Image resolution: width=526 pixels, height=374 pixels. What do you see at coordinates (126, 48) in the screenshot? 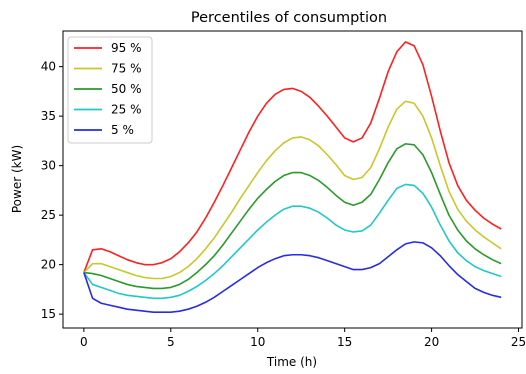
I see `legend-label-0: 95 %` at bounding box center [126, 48].